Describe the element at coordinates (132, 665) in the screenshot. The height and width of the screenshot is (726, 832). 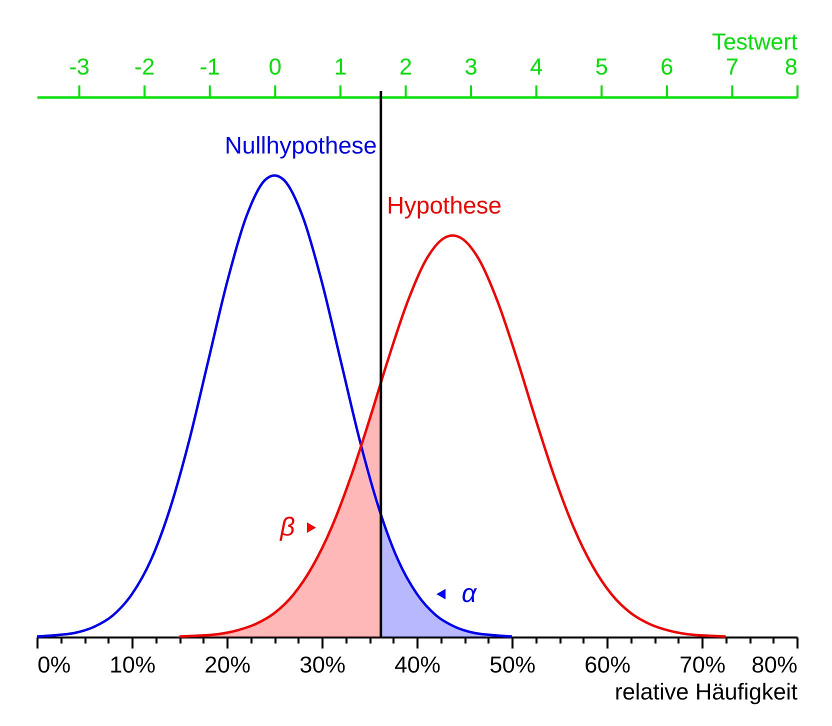
I see `x-tick-label: 10%` at that location.